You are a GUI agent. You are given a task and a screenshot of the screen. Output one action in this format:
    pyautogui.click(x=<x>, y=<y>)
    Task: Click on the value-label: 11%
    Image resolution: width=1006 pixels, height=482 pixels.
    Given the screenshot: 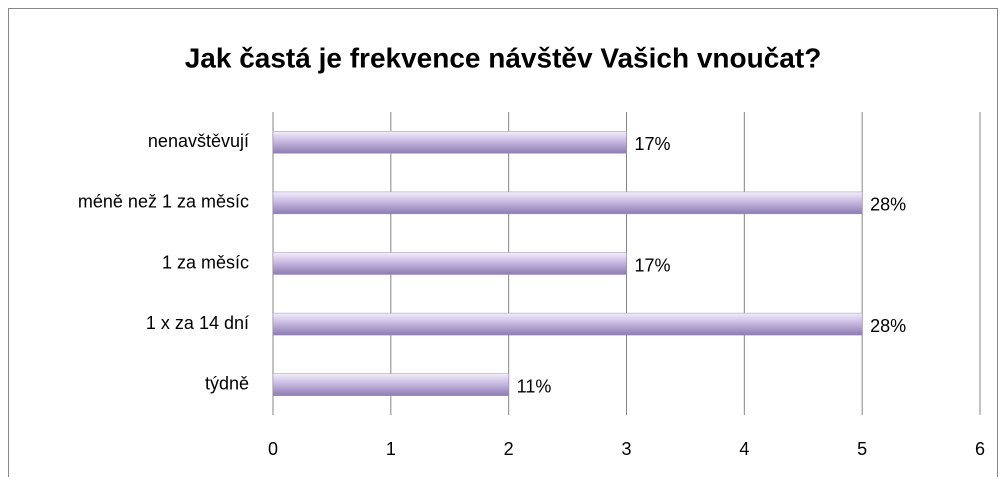 What is the action you would take?
    pyautogui.click(x=534, y=386)
    